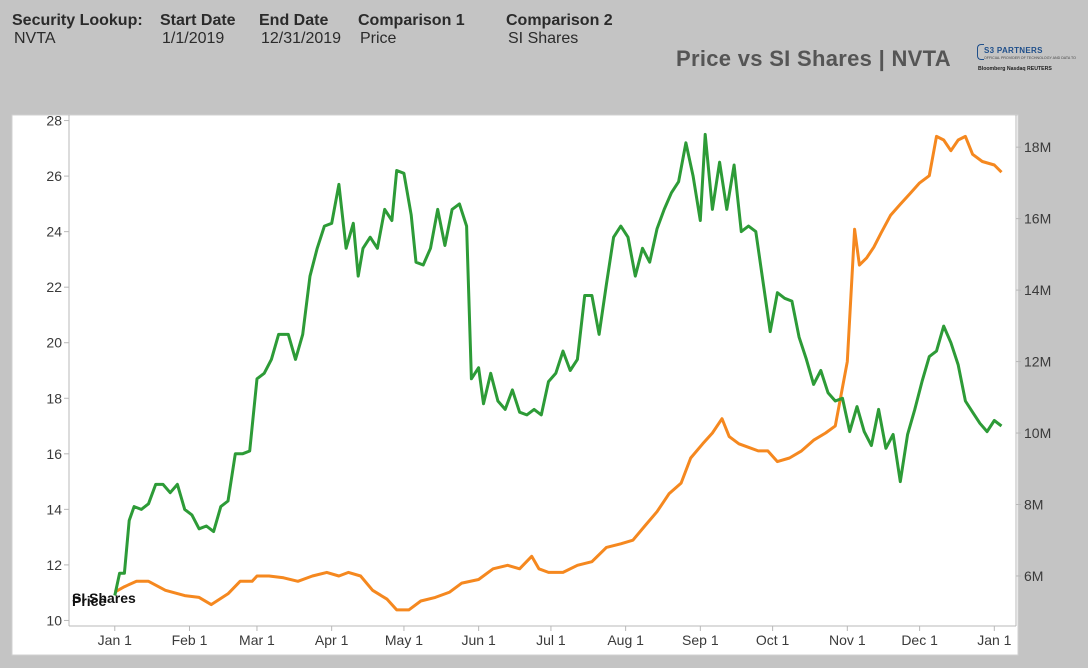 The image size is (1088, 668). What do you see at coordinates (1033, 576) in the screenshot?
I see `right-tick-label: 6M` at bounding box center [1033, 576].